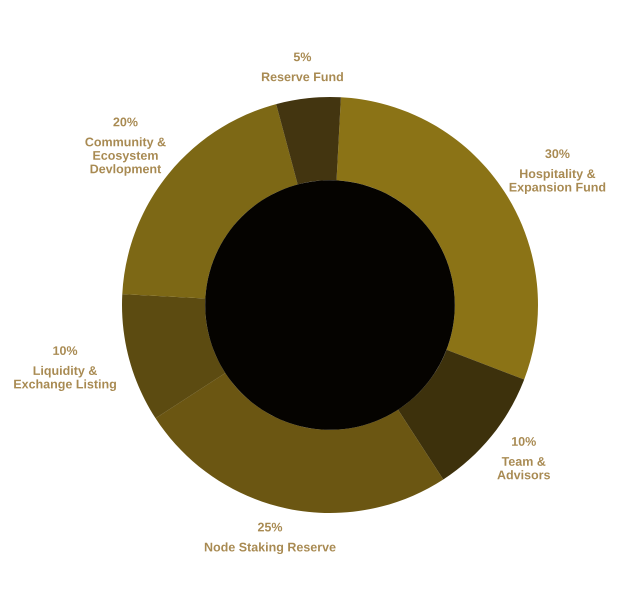  I want to click on data-label: 30%, so click(557, 153).